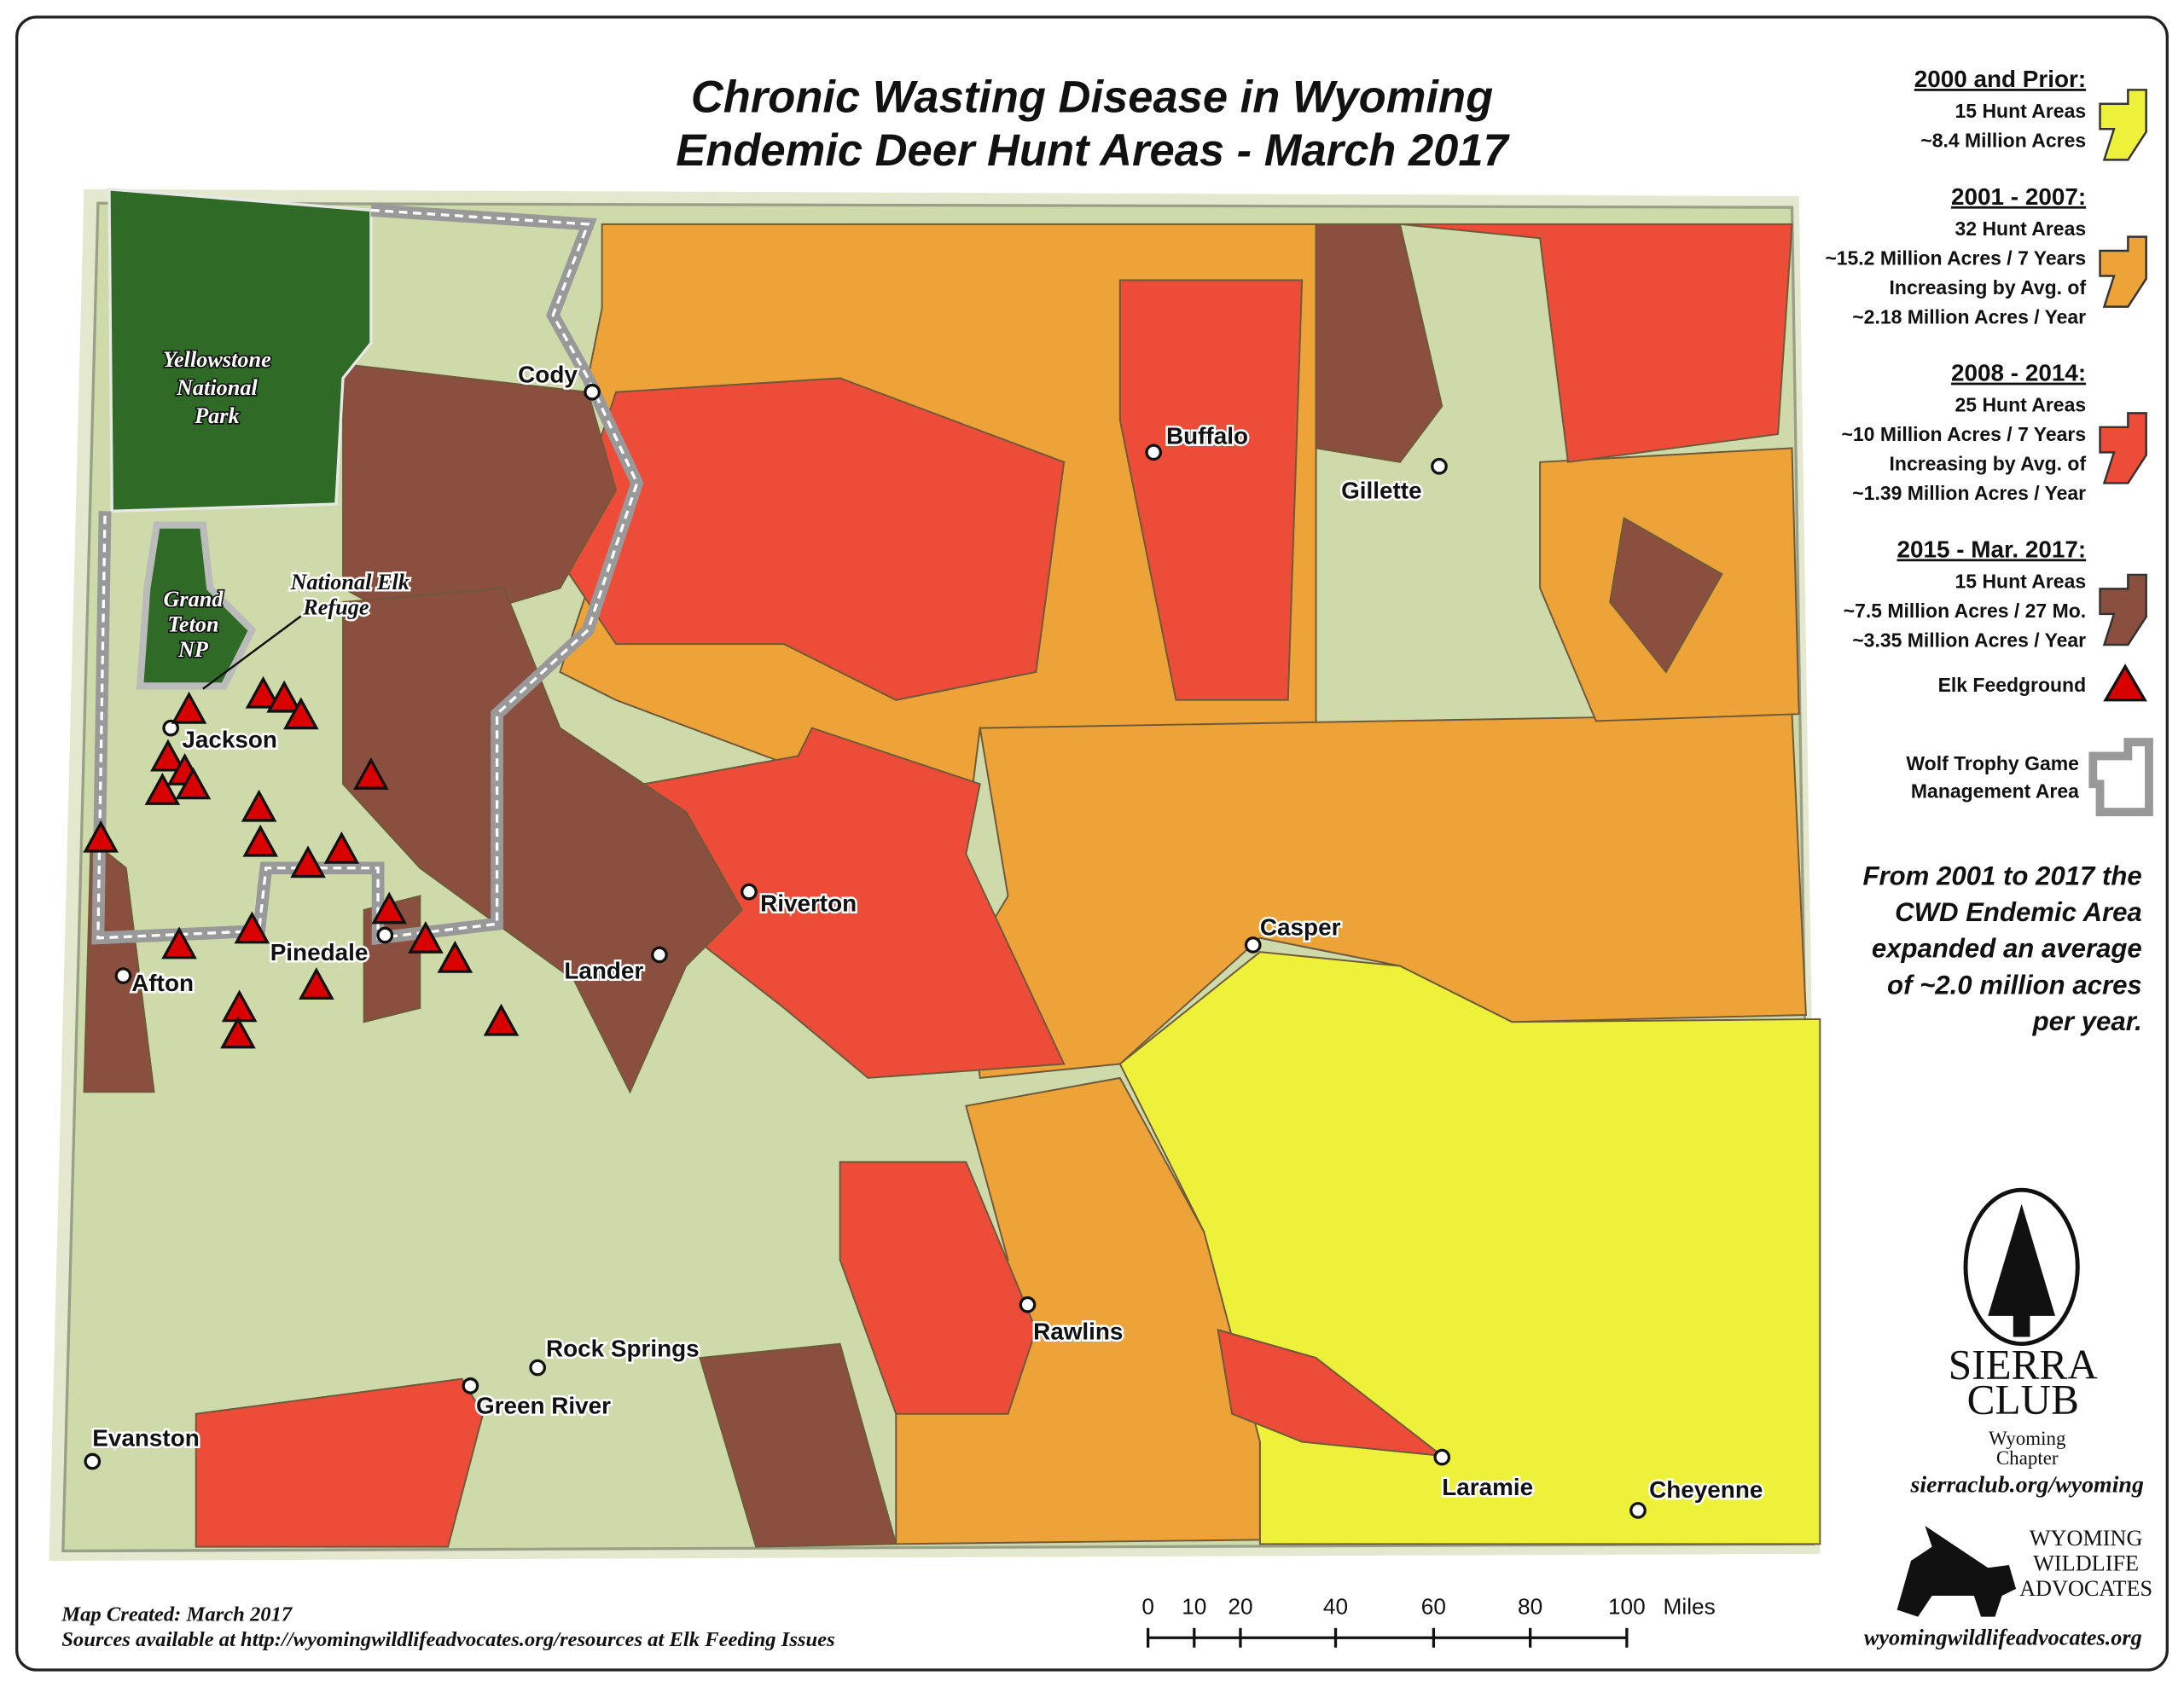 The height and width of the screenshot is (1687, 2184). Describe the element at coordinates (809, 904) in the screenshot. I see `city-label: Riverton` at that location.